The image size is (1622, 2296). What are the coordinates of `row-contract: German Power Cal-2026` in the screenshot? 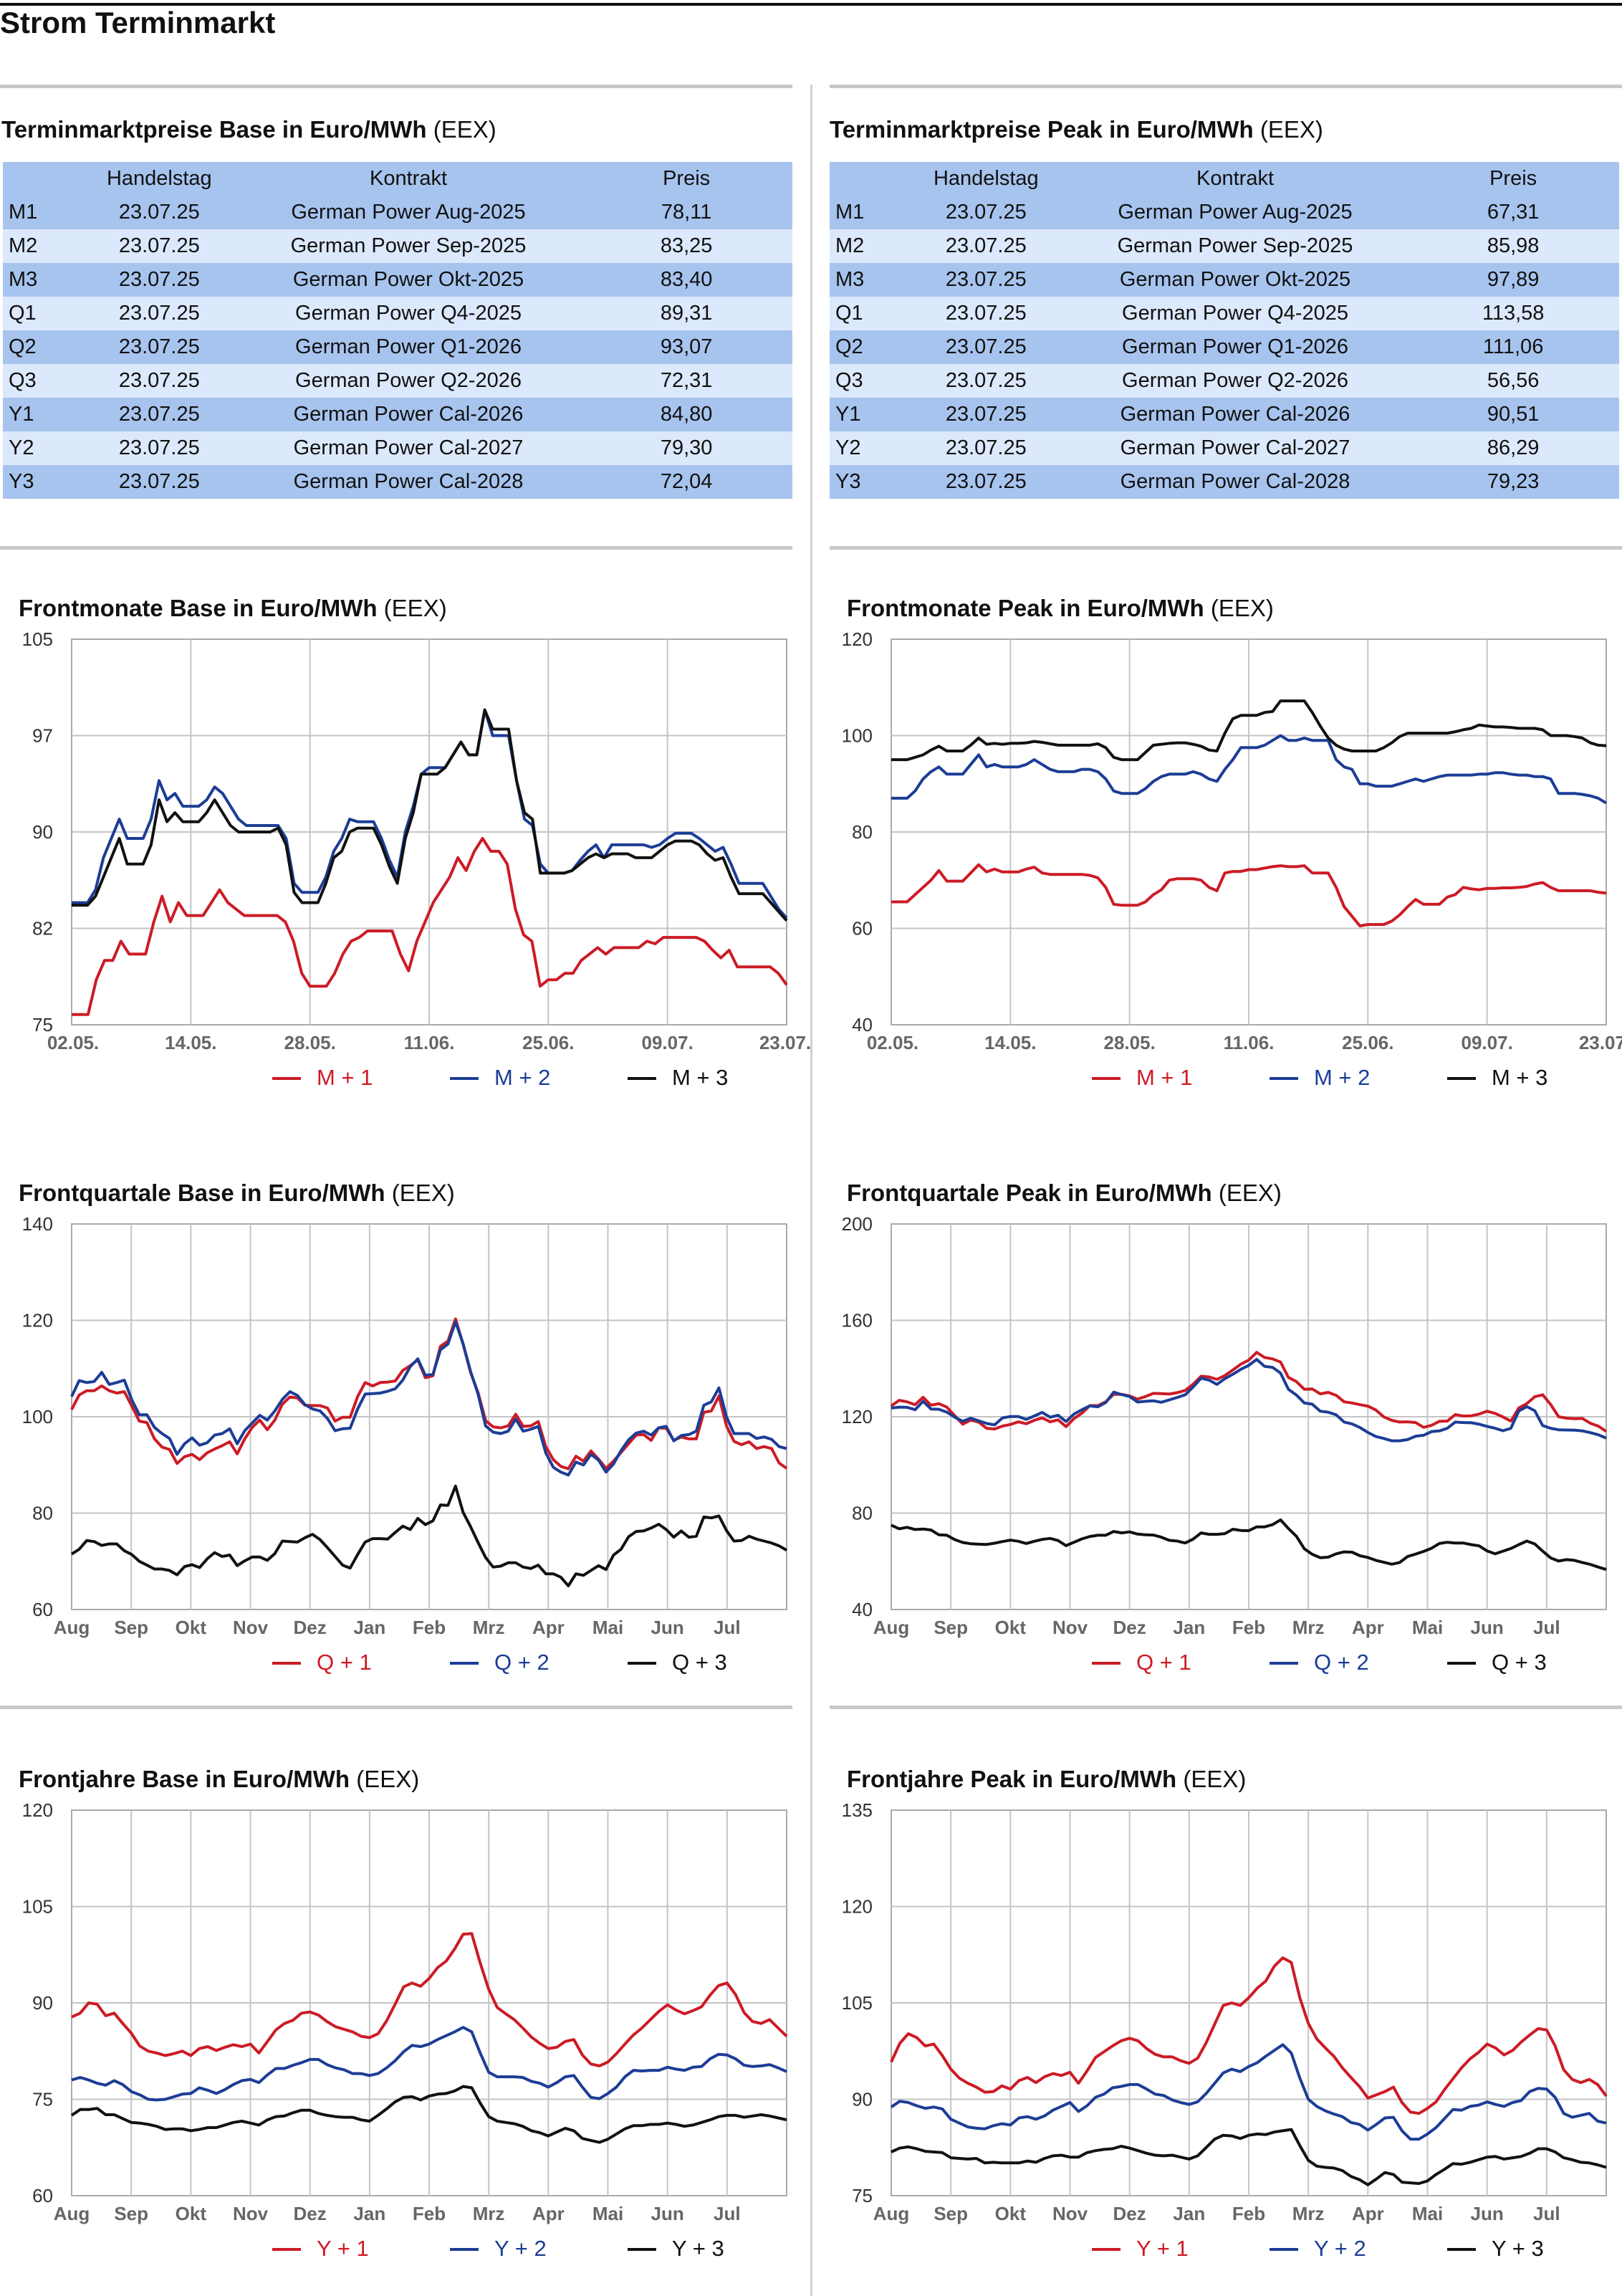 It's located at (1235, 414).